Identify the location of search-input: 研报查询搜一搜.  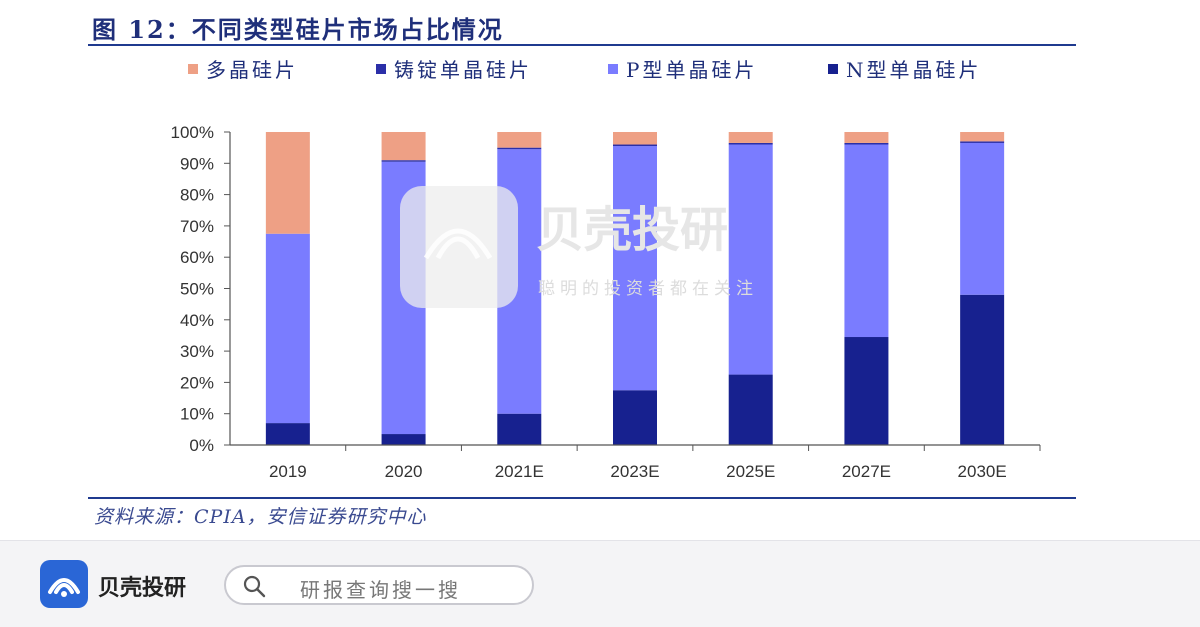
(379, 585).